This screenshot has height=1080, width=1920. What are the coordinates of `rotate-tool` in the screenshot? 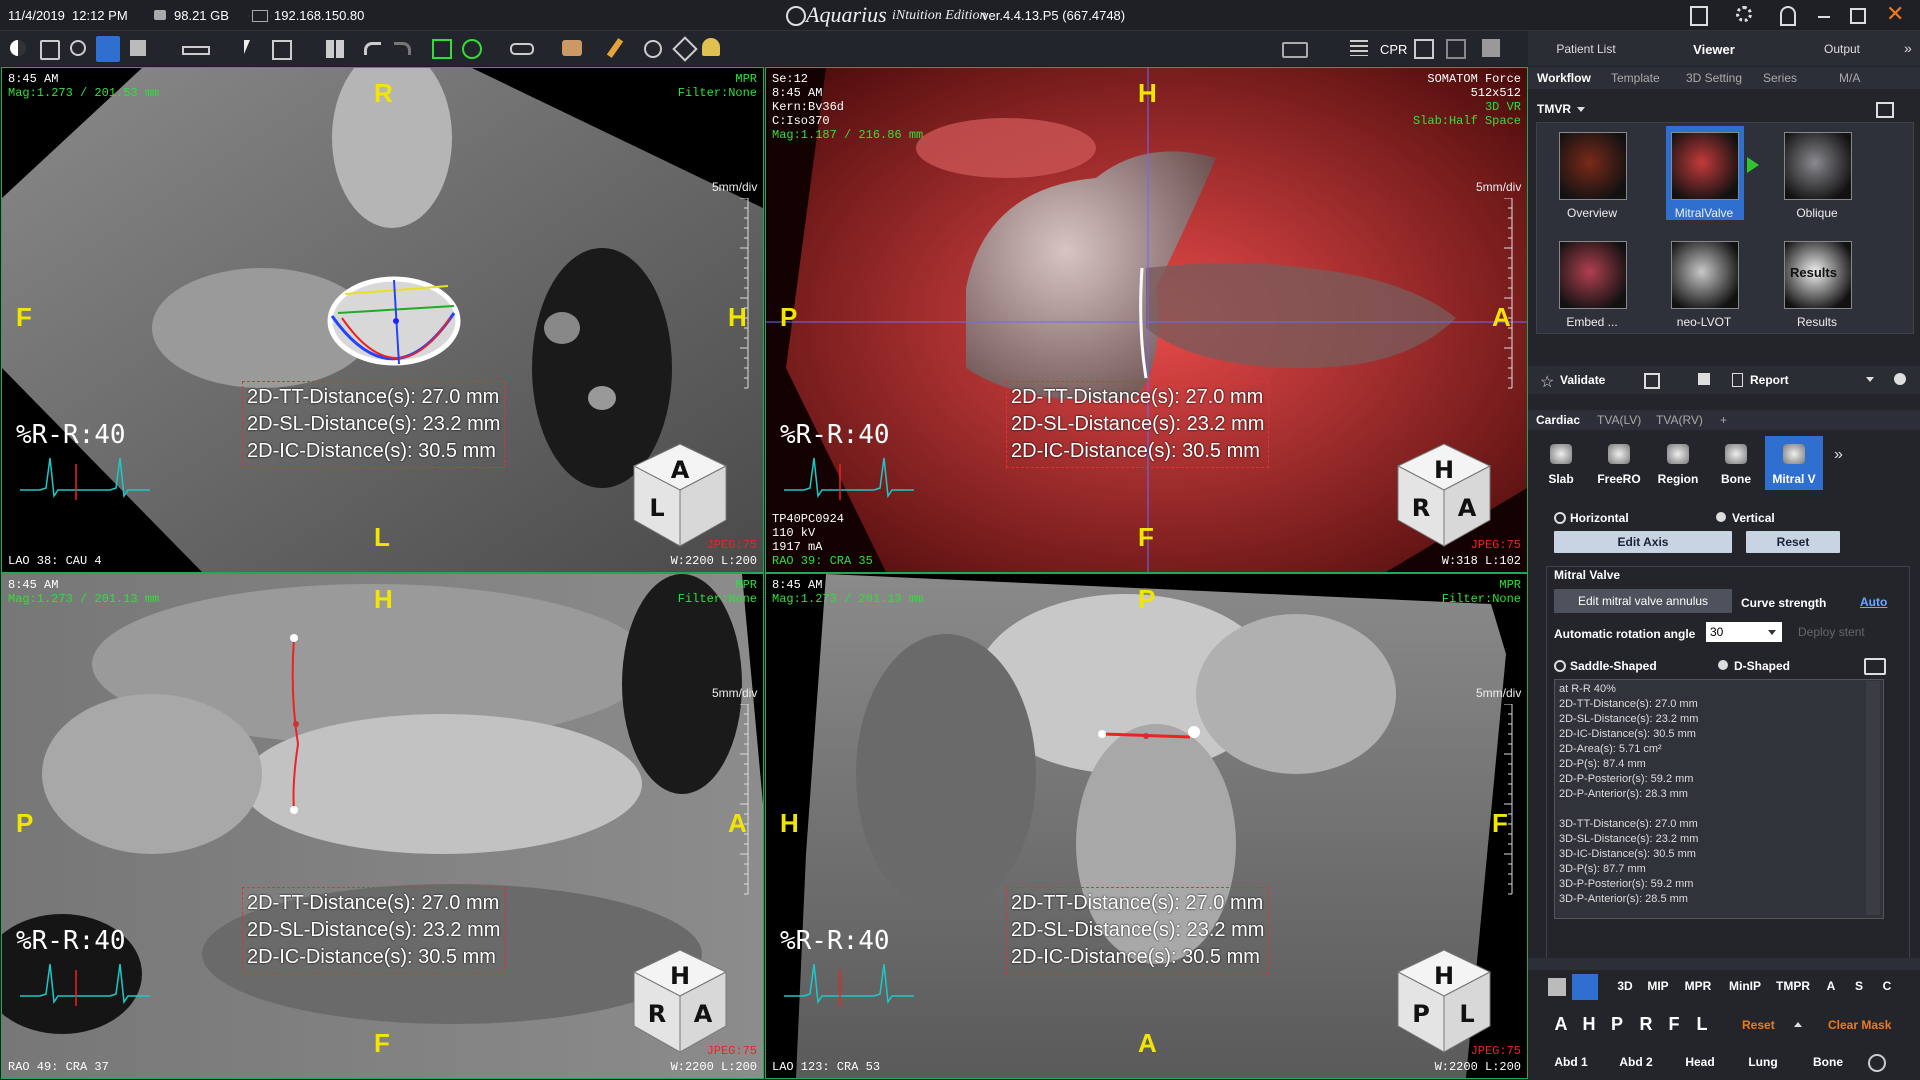 It's located at (108, 49).